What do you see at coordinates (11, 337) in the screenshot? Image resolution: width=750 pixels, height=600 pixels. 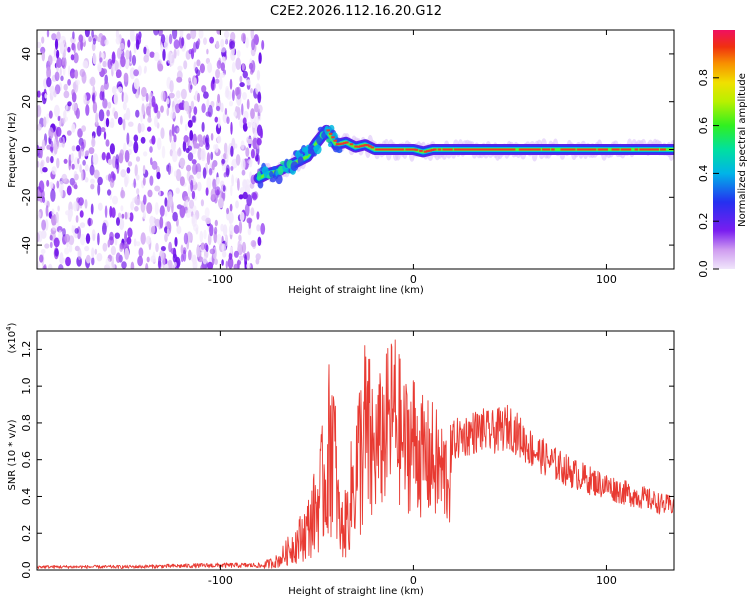 I see `svg-text: (x104)` at bounding box center [11, 337].